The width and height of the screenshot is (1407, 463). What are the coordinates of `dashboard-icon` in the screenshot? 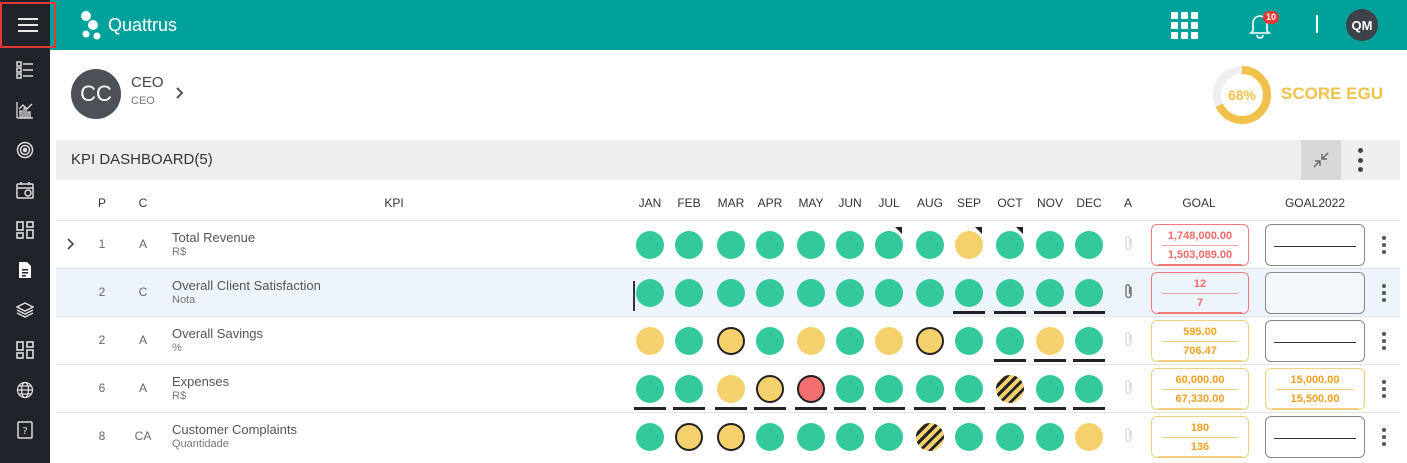 It's located at (25, 230).